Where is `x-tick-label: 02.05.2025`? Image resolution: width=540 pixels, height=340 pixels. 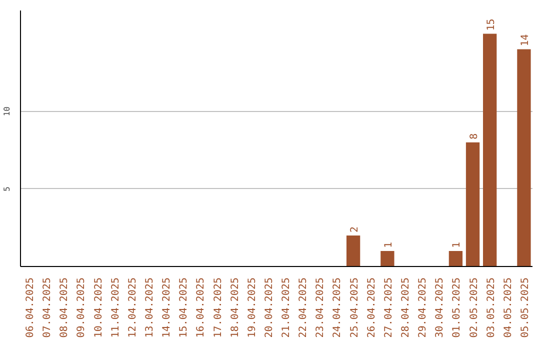 x-tick-label: 02.05.2025 is located at coordinates (474, 307).